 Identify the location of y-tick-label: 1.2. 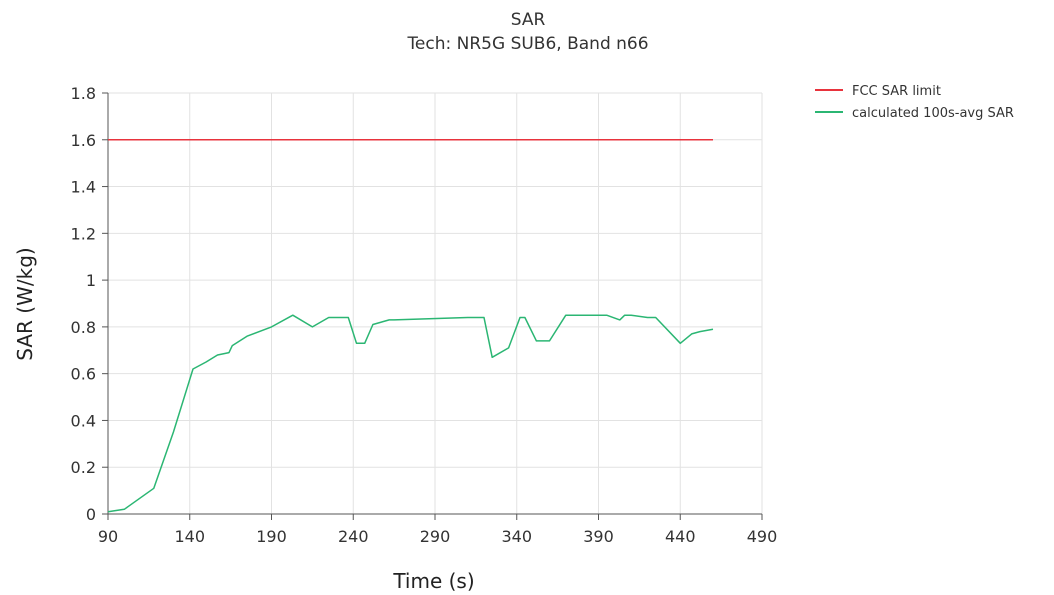
(83, 233).